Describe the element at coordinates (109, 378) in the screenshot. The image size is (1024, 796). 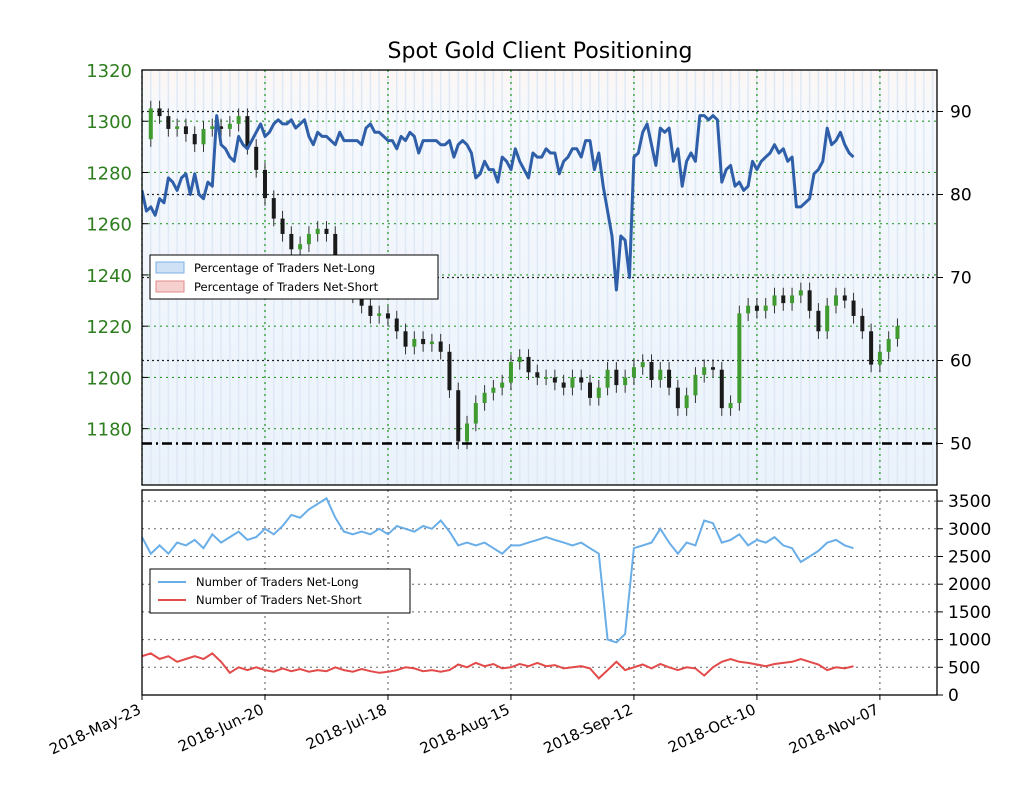
I see `price-tick-label: 1200` at that location.